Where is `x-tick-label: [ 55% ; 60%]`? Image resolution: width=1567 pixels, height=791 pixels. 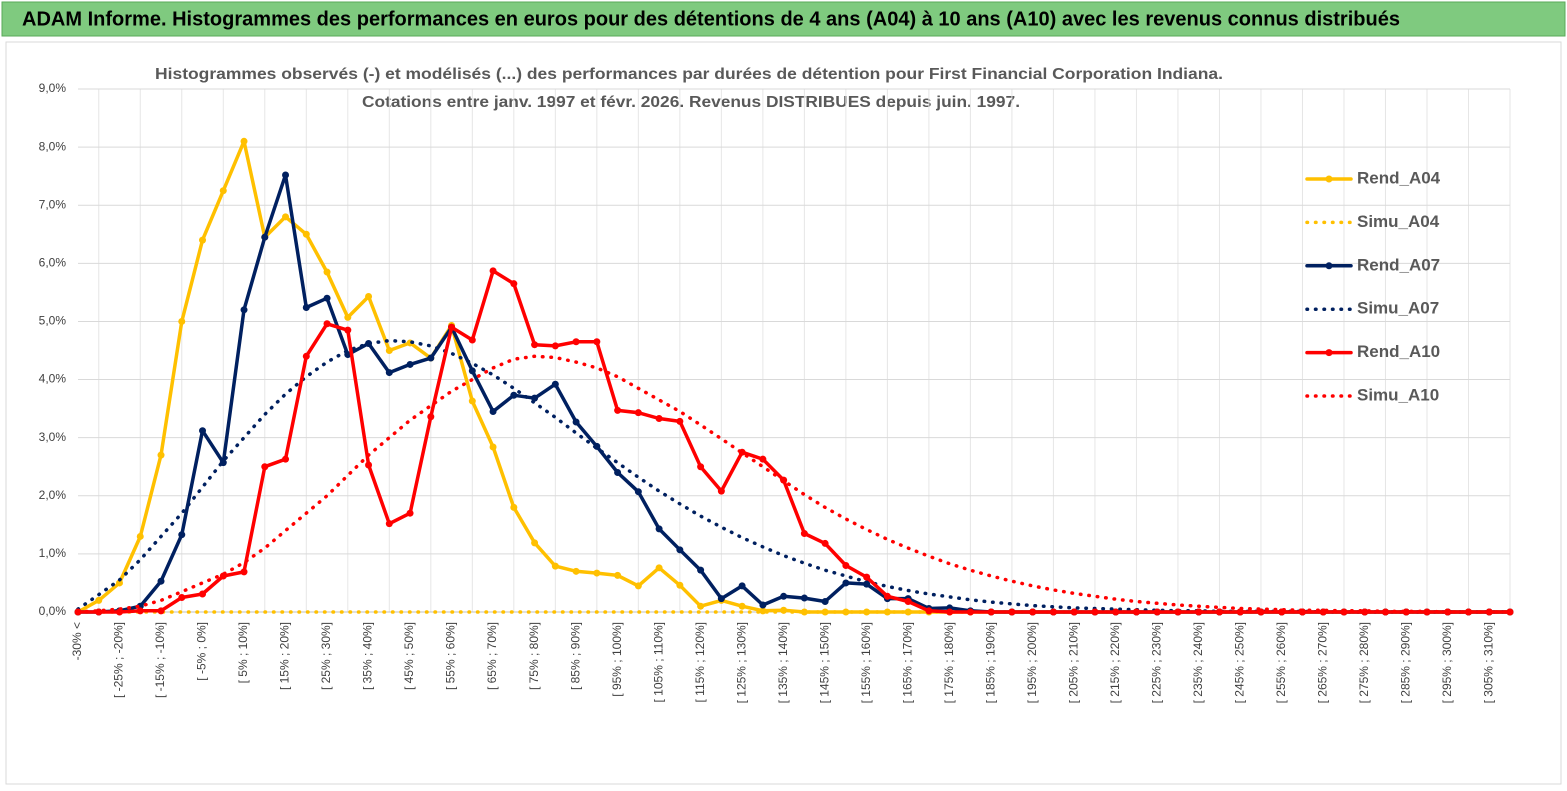 x-tick-label: [ 55% ; 60%] is located at coordinates (451, 656).